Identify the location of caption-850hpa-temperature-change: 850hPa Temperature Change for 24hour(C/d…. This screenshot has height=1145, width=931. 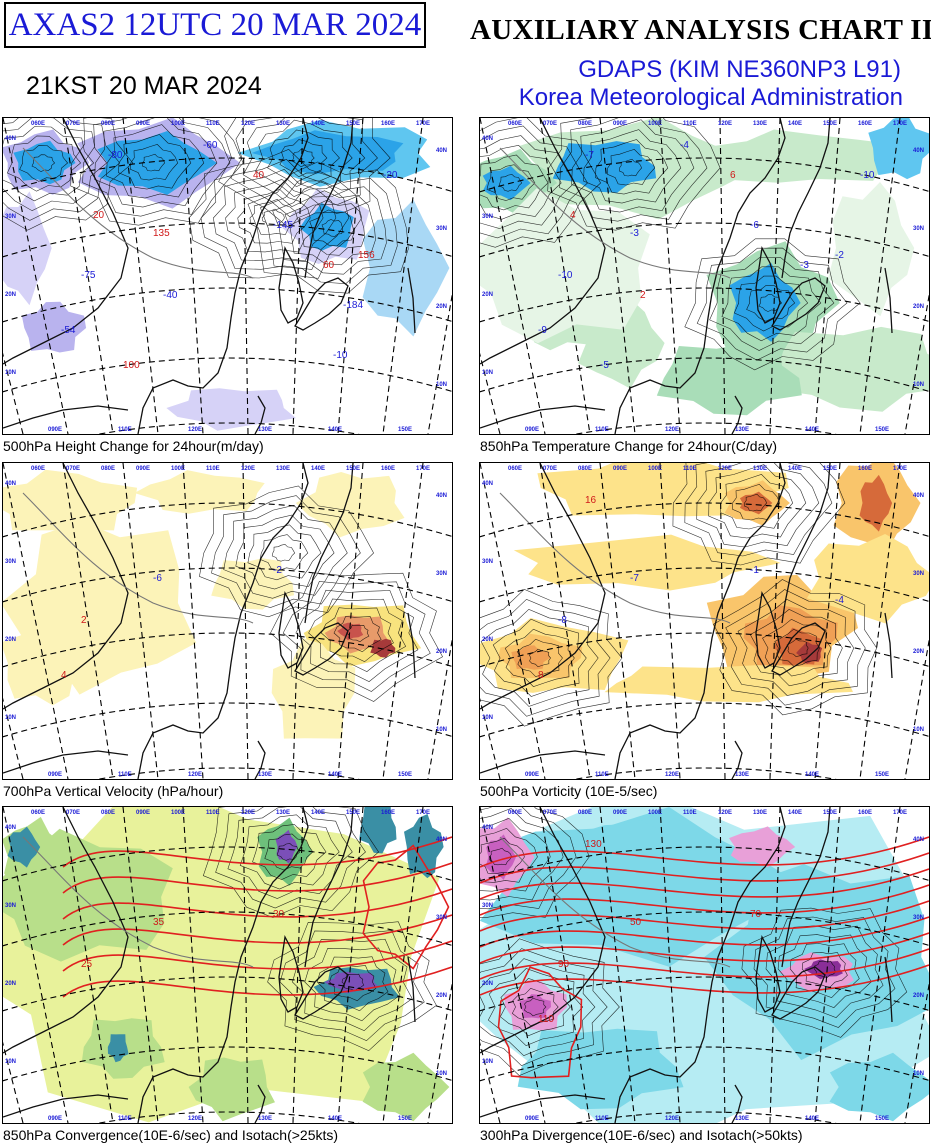
(629, 446).